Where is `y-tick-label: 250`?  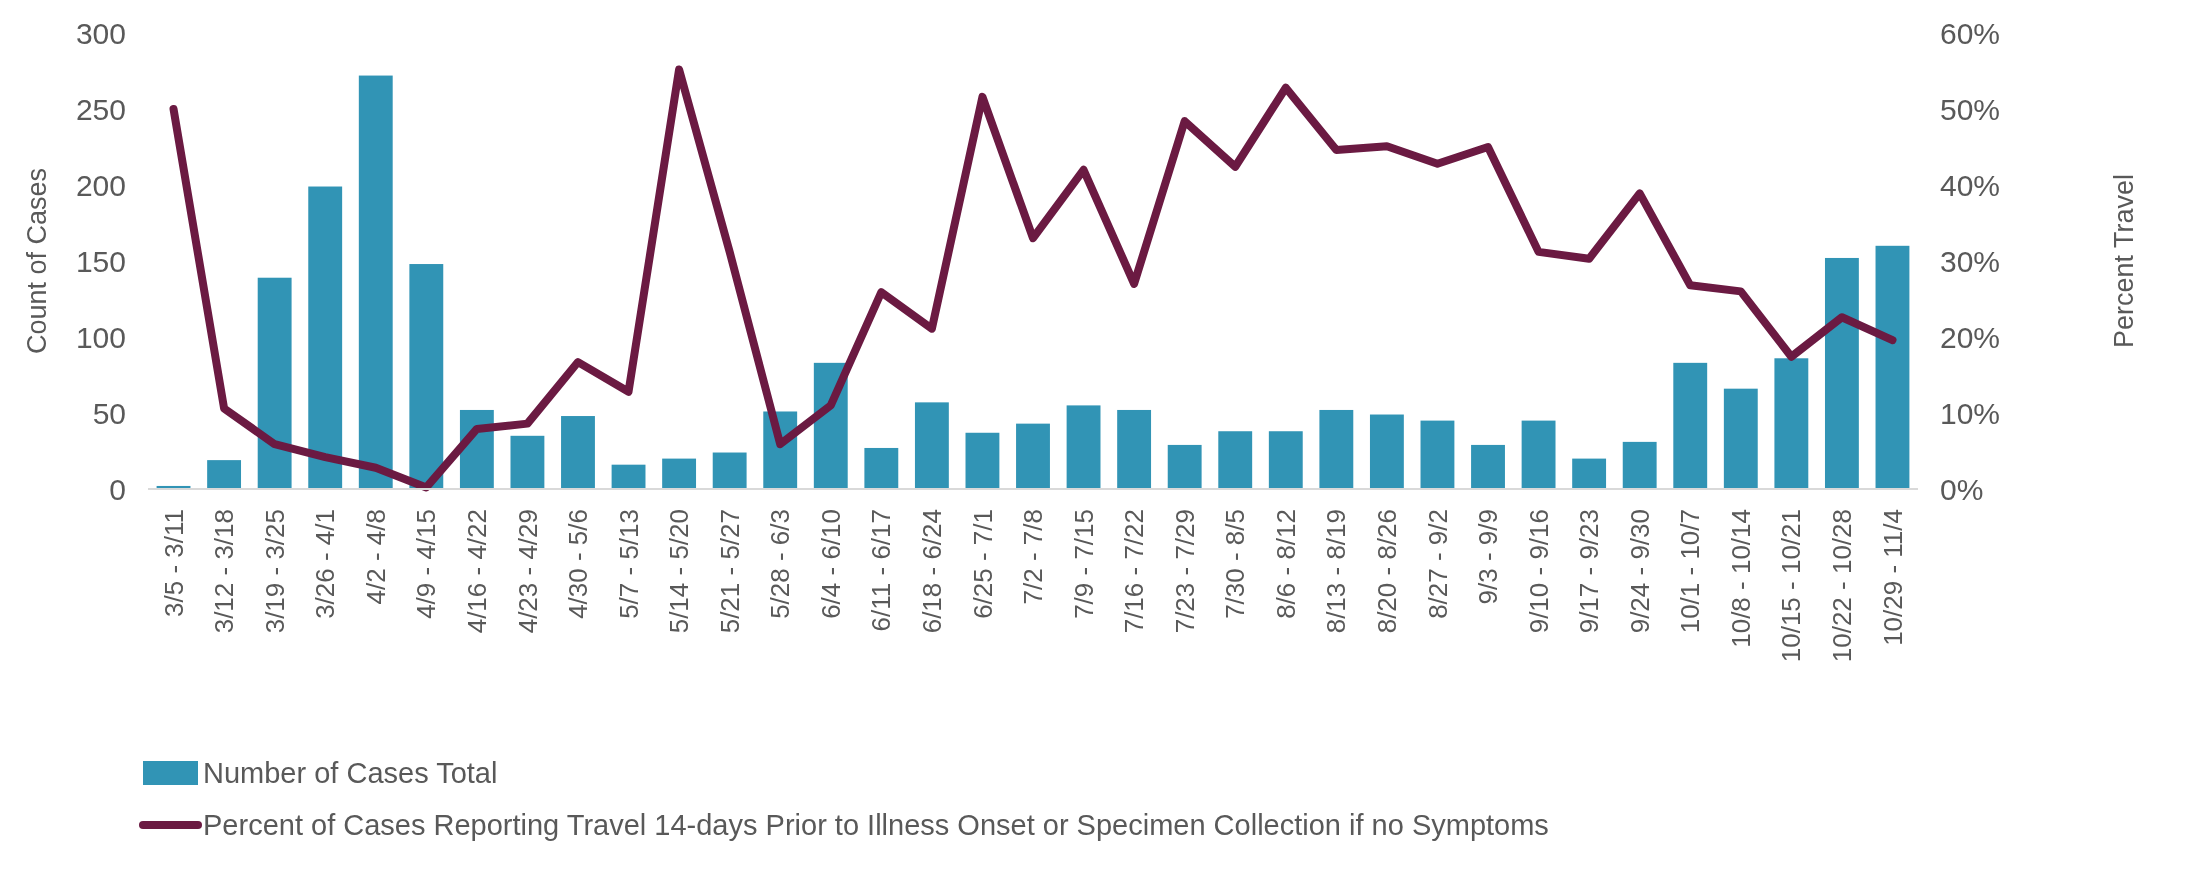
y-tick-label: 250 is located at coordinates (100, 109).